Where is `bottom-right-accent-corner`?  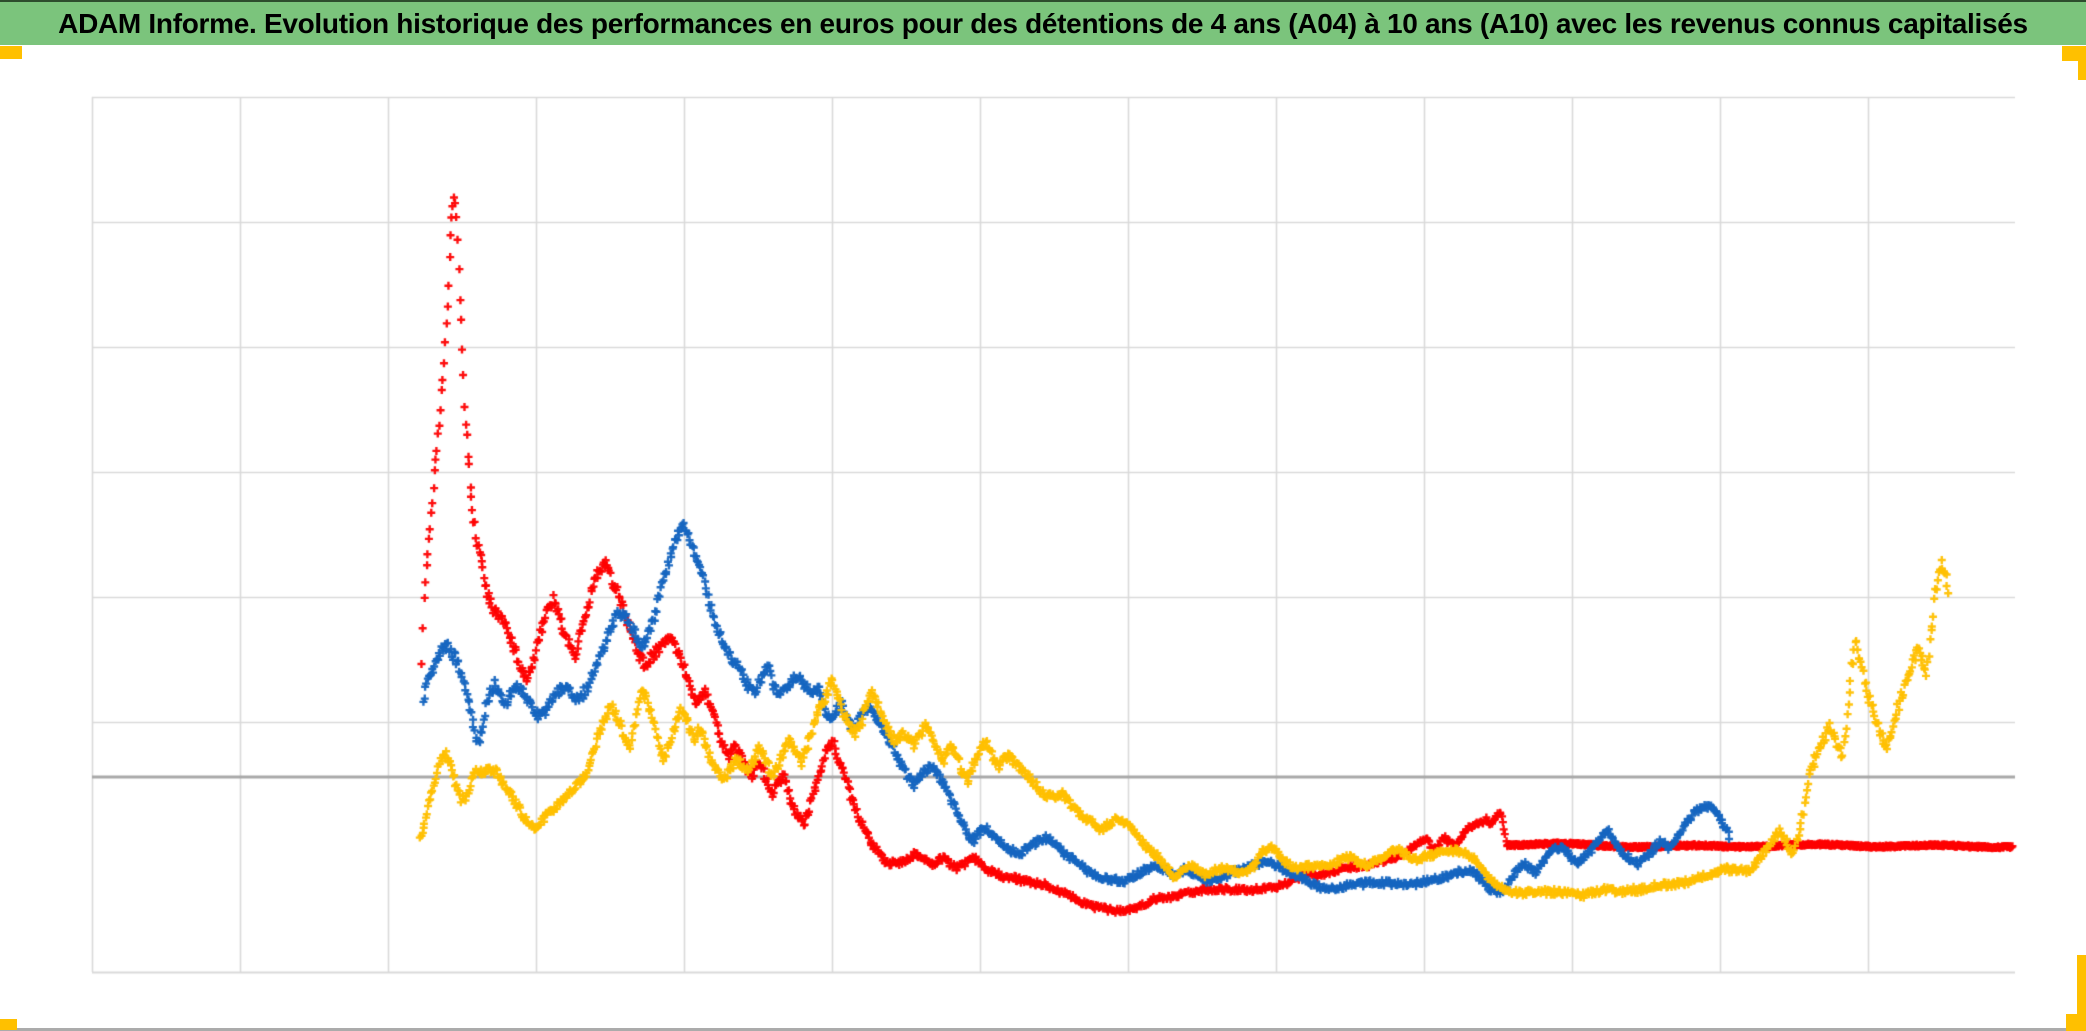
bottom-right-accent-corner is located at coordinates (2076, 1022).